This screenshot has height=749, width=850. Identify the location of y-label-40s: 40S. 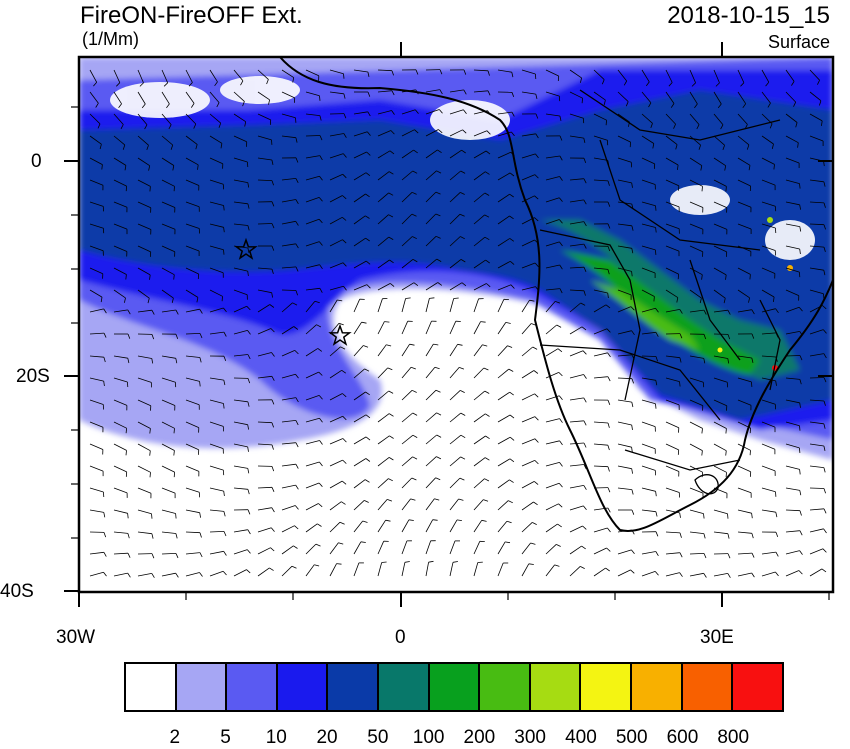
(17, 591).